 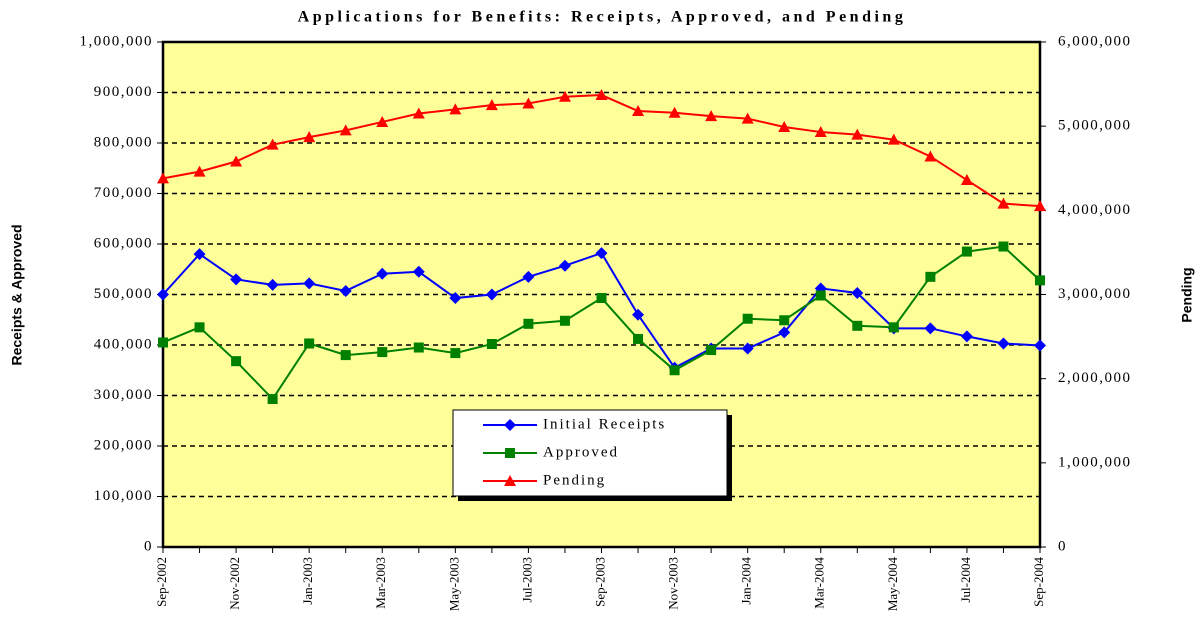 I want to click on x-tick-label: Mar-2004, so click(x=819, y=583).